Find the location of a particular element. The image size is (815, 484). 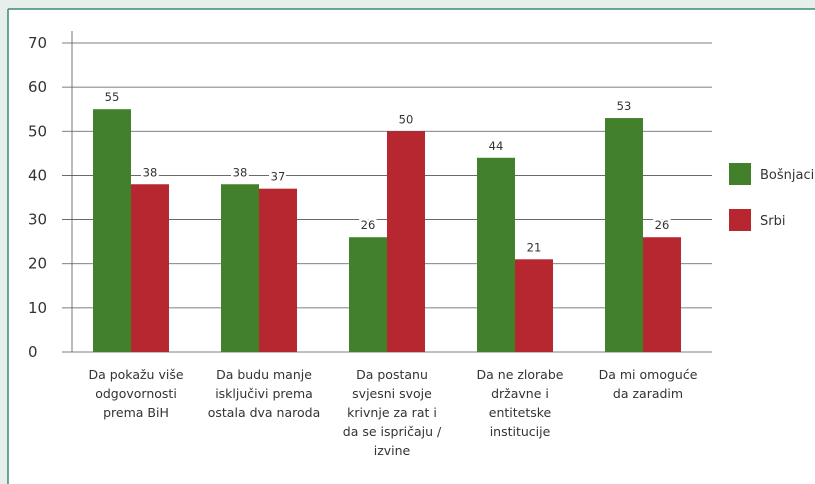

x-tick-label: krivnje za rat i is located at coordinates (392, 412).